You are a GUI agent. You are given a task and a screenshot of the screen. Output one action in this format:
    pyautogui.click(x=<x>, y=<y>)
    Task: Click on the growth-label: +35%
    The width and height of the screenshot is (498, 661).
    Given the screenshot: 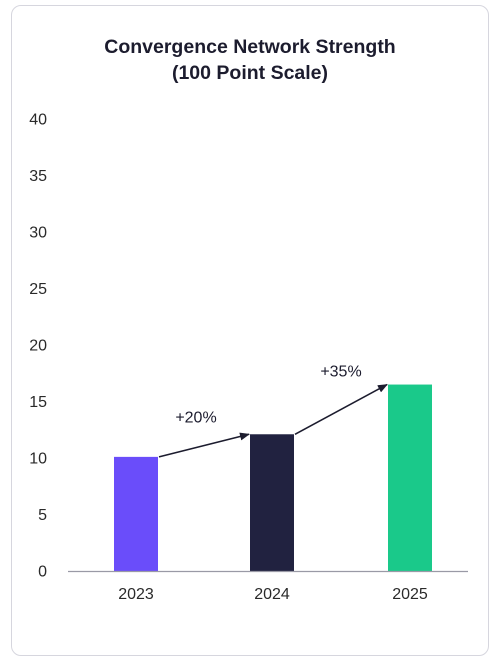 What is the action you would take?
    pyautogui.click(x=340, y=372)
    